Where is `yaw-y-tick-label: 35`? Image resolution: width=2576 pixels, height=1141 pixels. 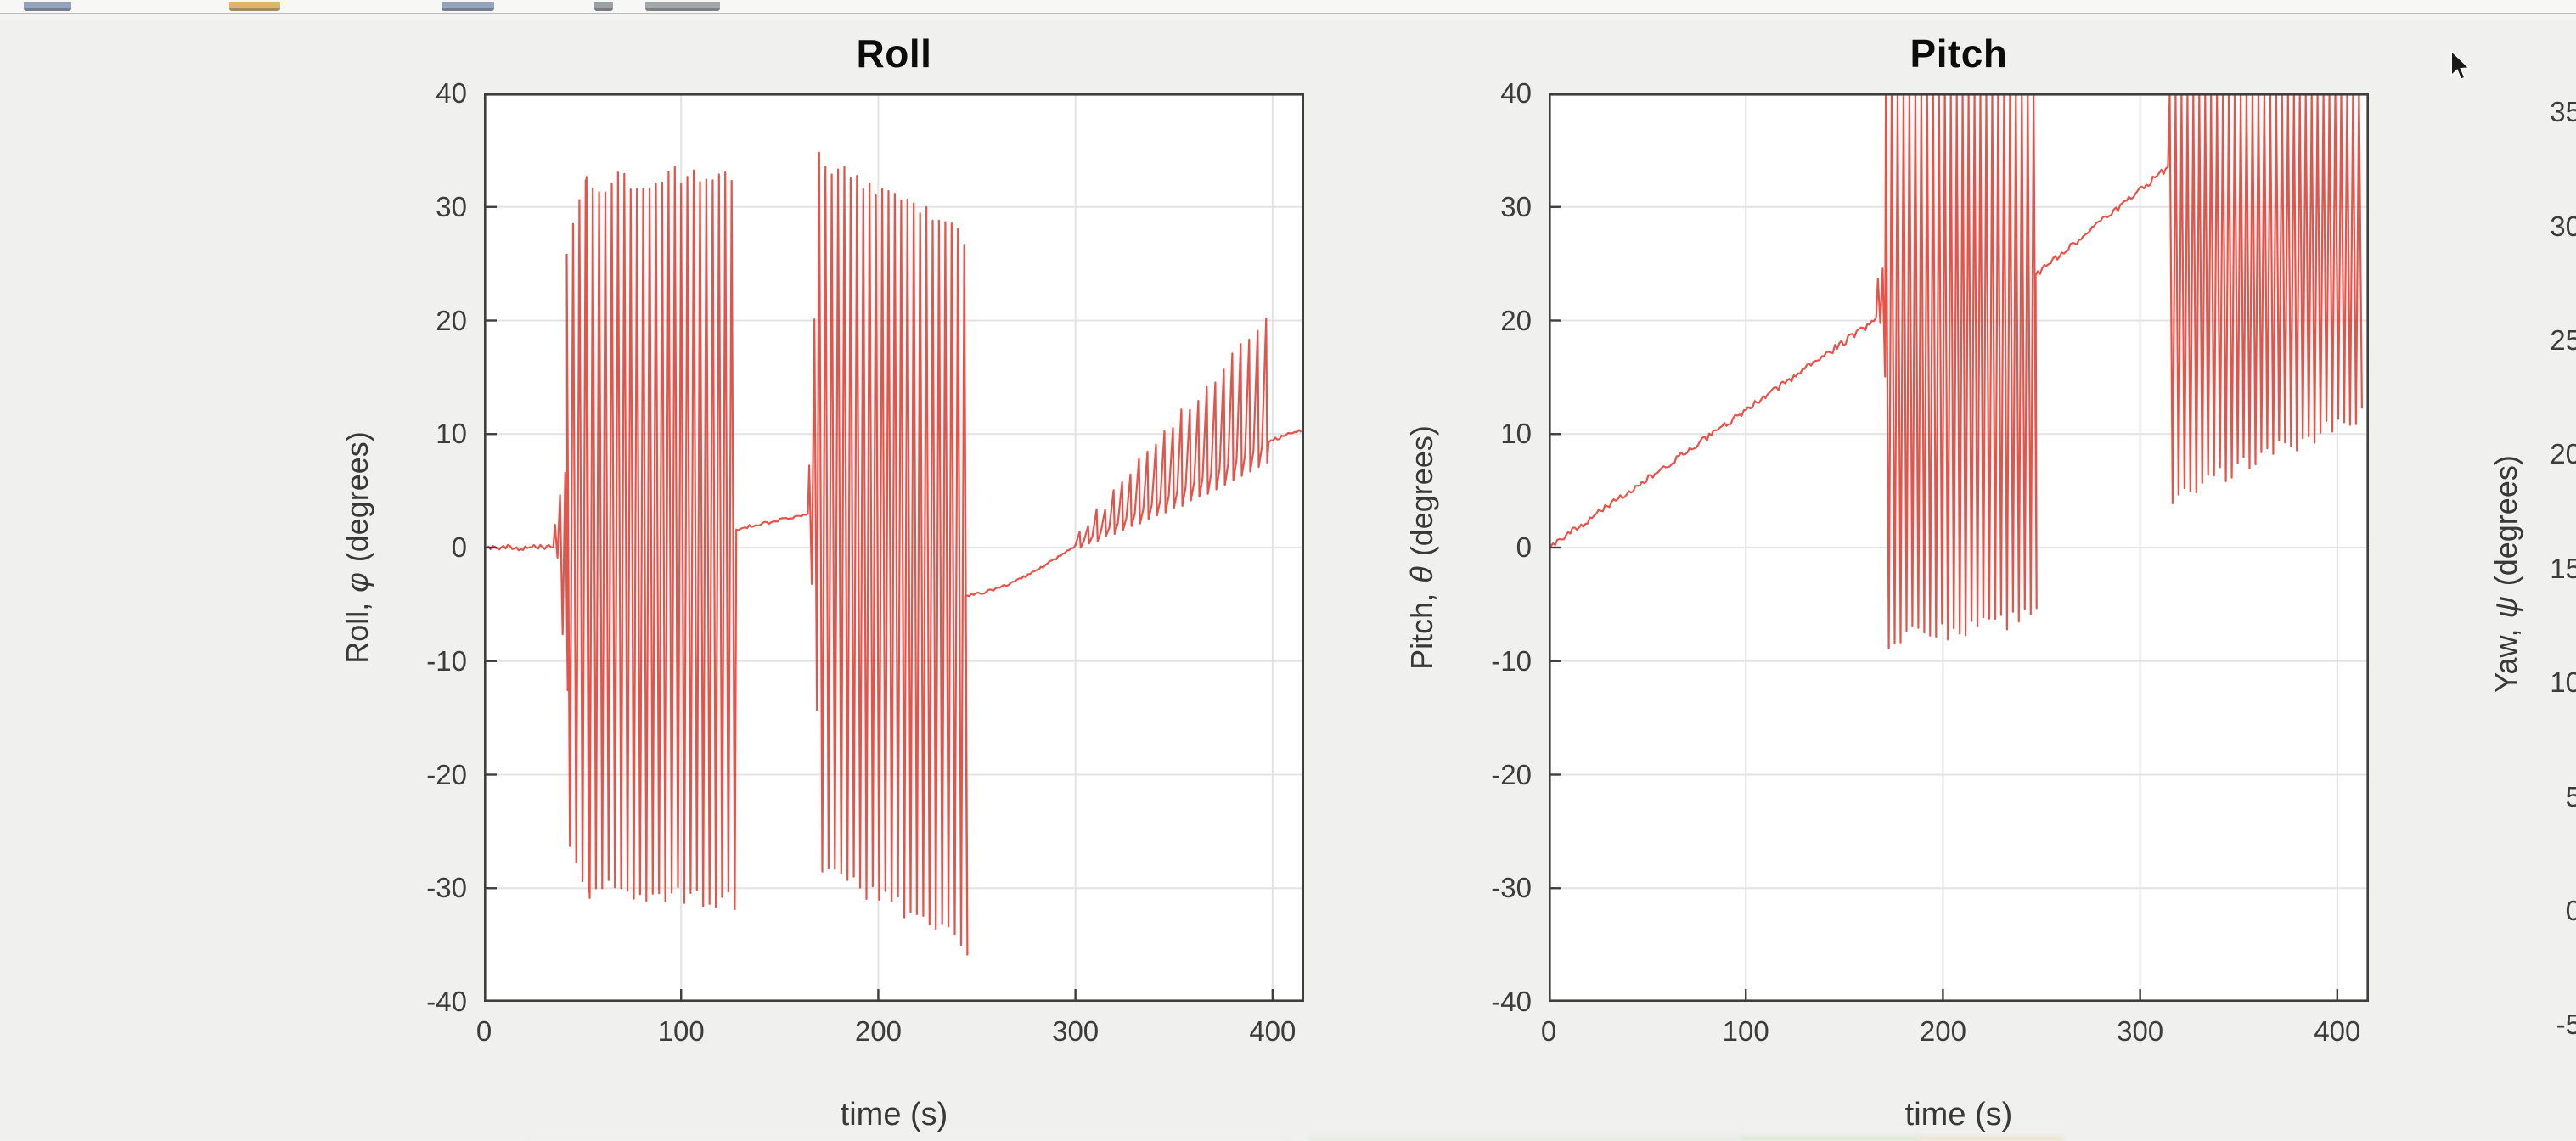
yaw-y-tick-label: 35 is located at coordinates (2563, 112).